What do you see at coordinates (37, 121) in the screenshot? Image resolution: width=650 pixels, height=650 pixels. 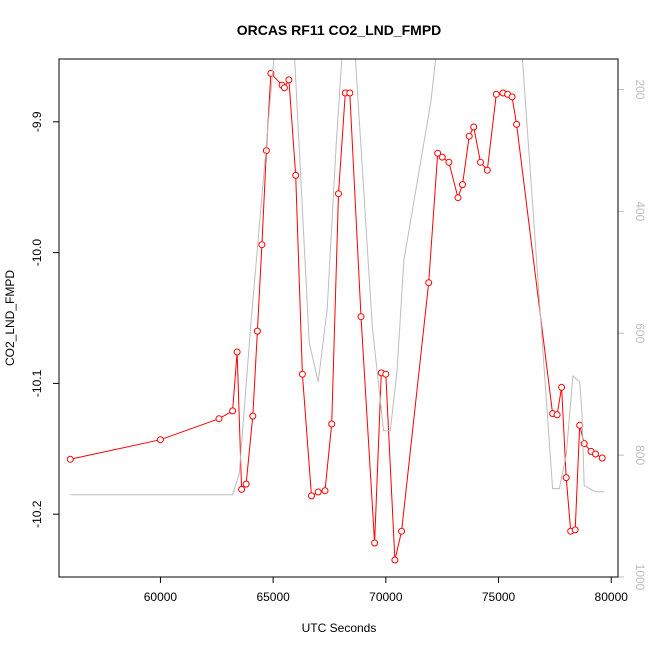 I see `y-tick-label: -9.9` at bounding box center [37, 121].